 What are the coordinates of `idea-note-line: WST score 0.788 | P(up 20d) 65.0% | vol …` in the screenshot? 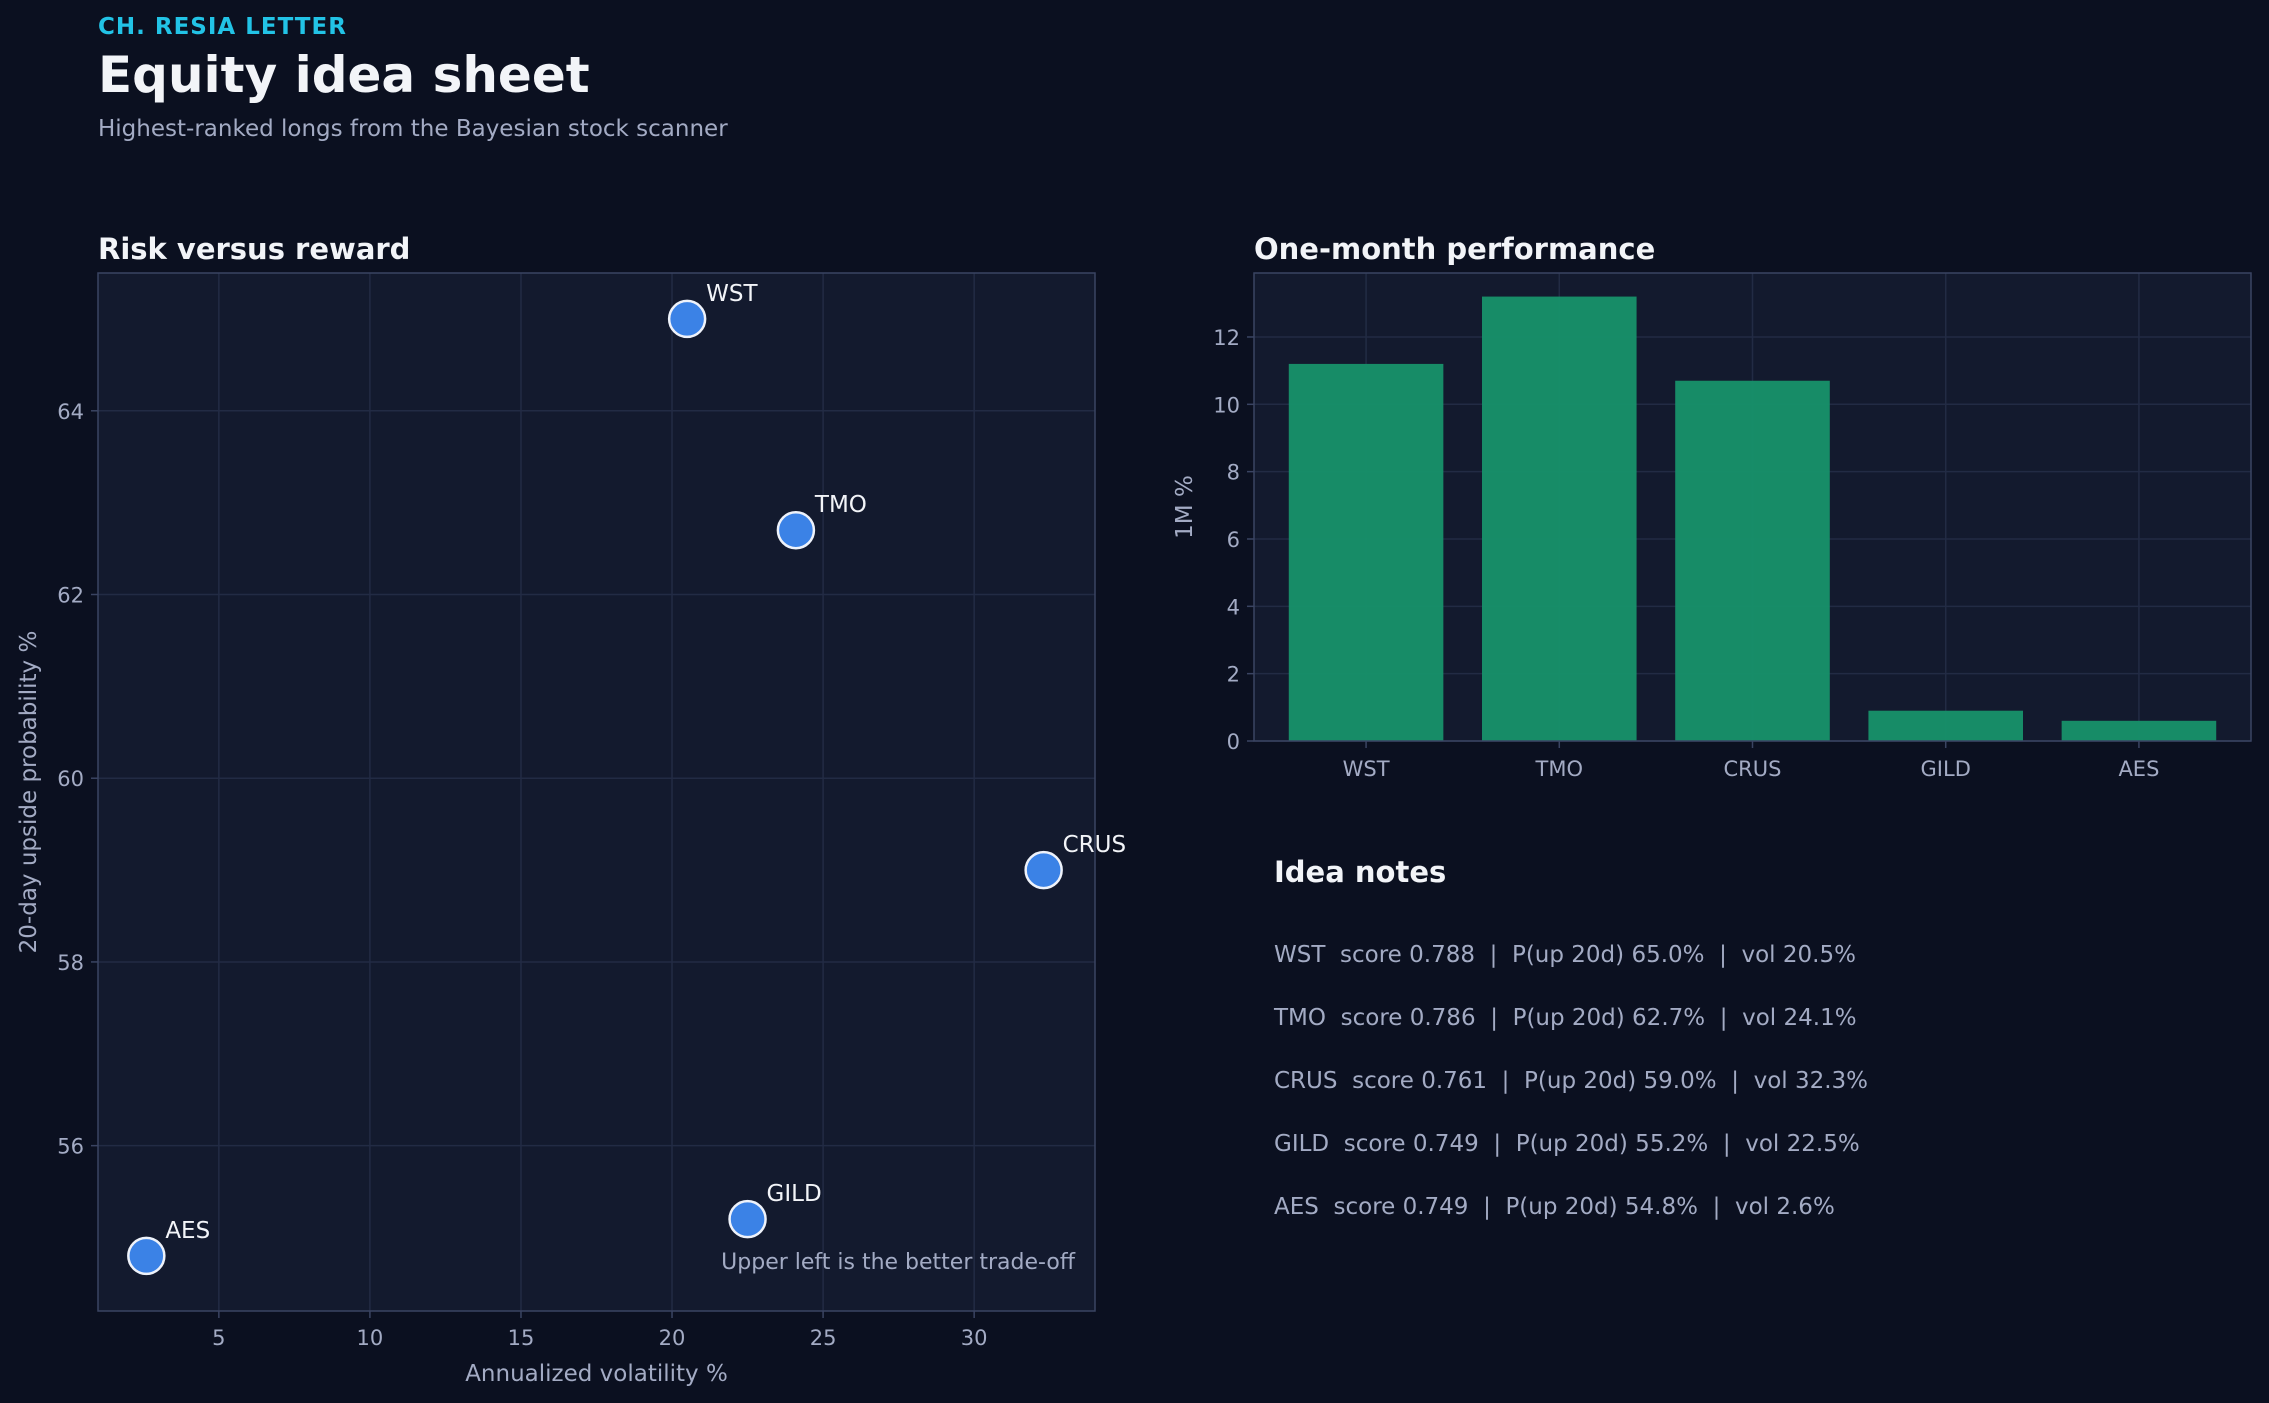 It's located at (1565, 955).